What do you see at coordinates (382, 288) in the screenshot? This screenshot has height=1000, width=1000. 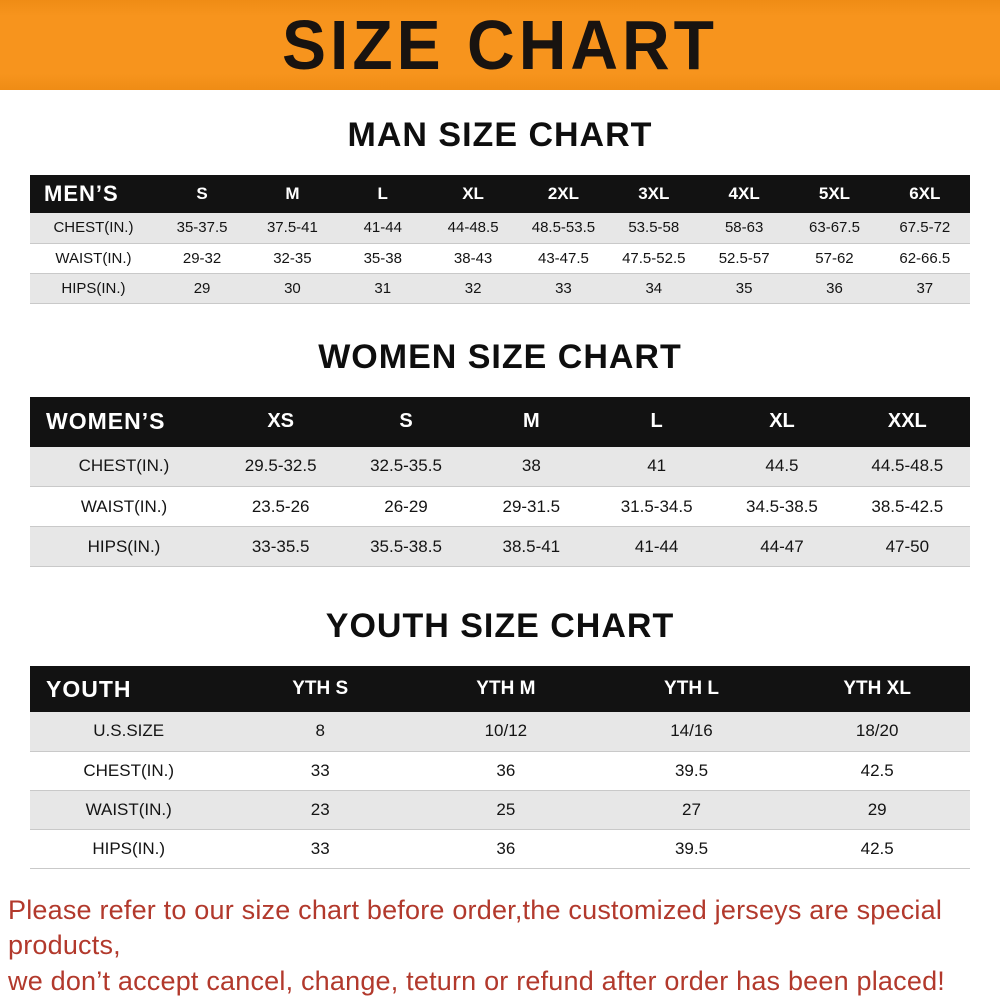 I see `size-value-cell: 31` at bounding box center [382, 288].